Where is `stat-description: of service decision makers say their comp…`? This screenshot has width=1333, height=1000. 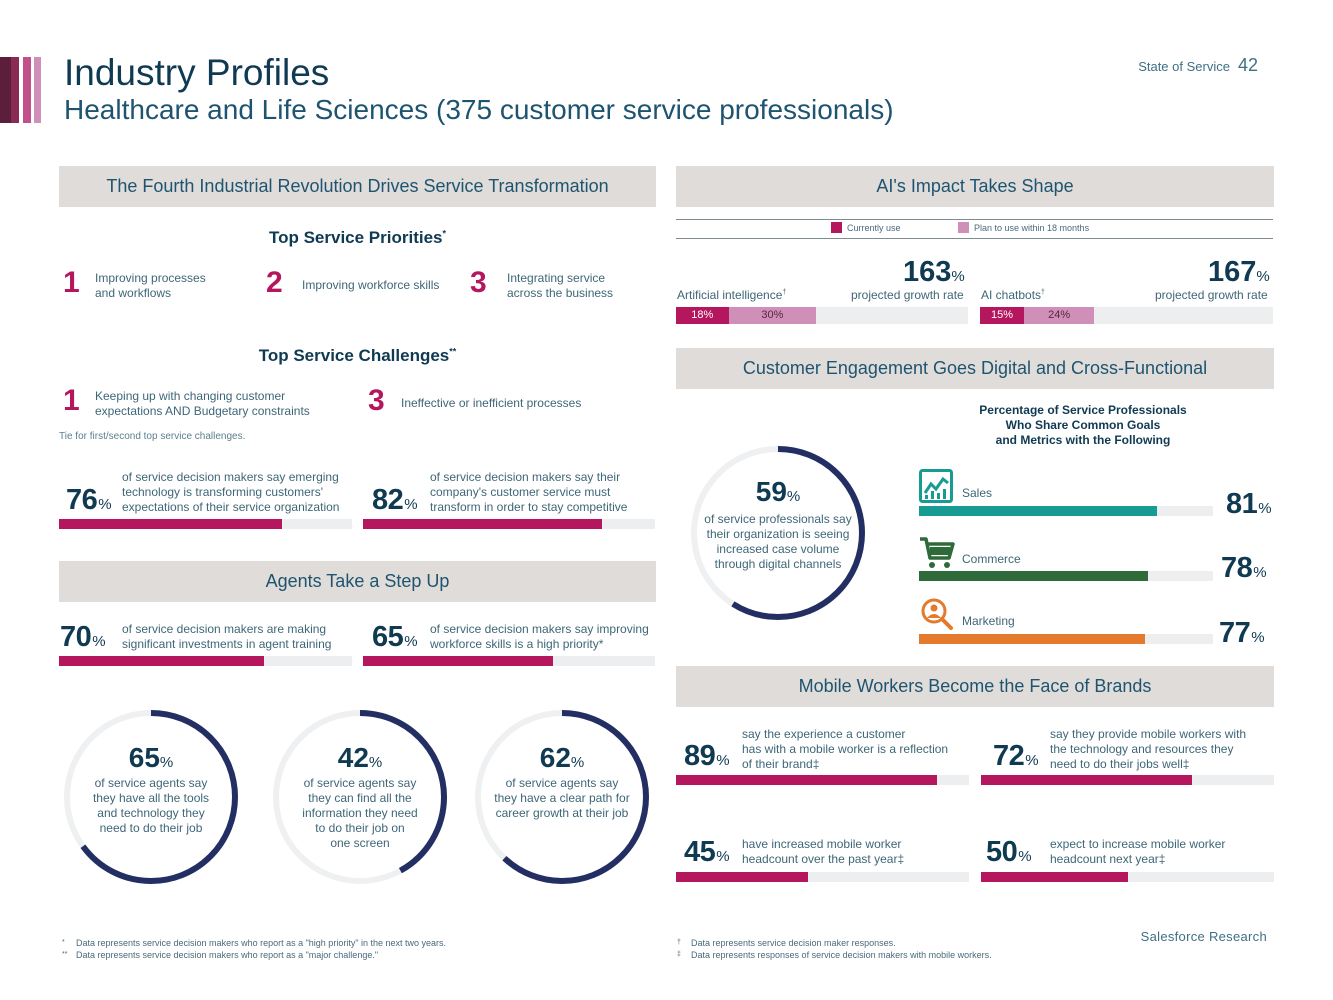 stat-description: of service decision makers say their comp… is located at coordinates (529, 492).